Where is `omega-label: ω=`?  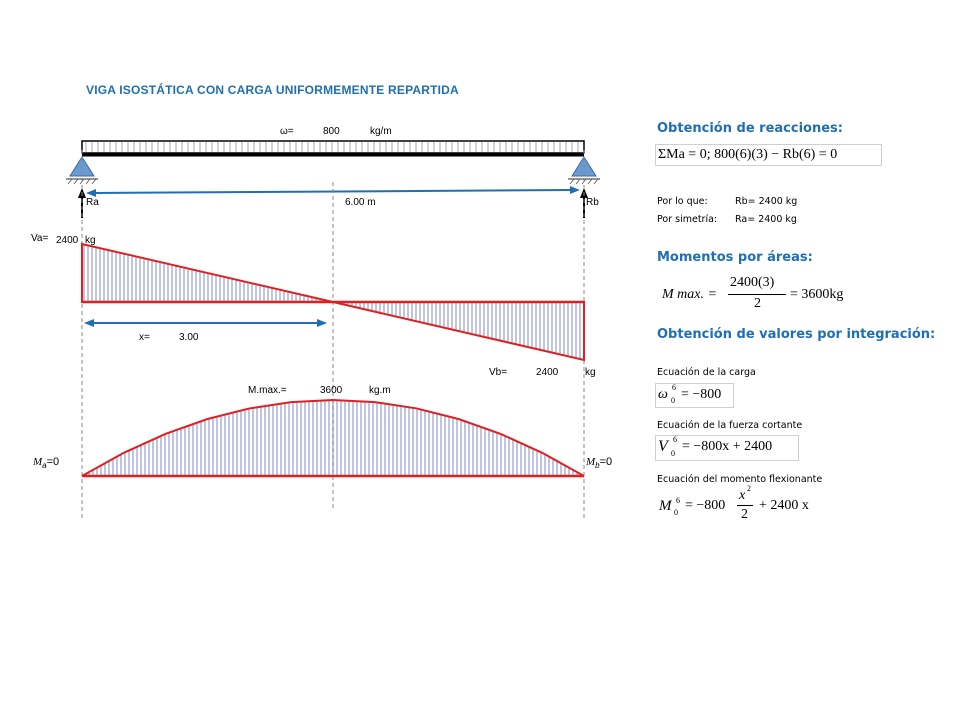
omega-label: ω= is located at coordinates (287, 131).